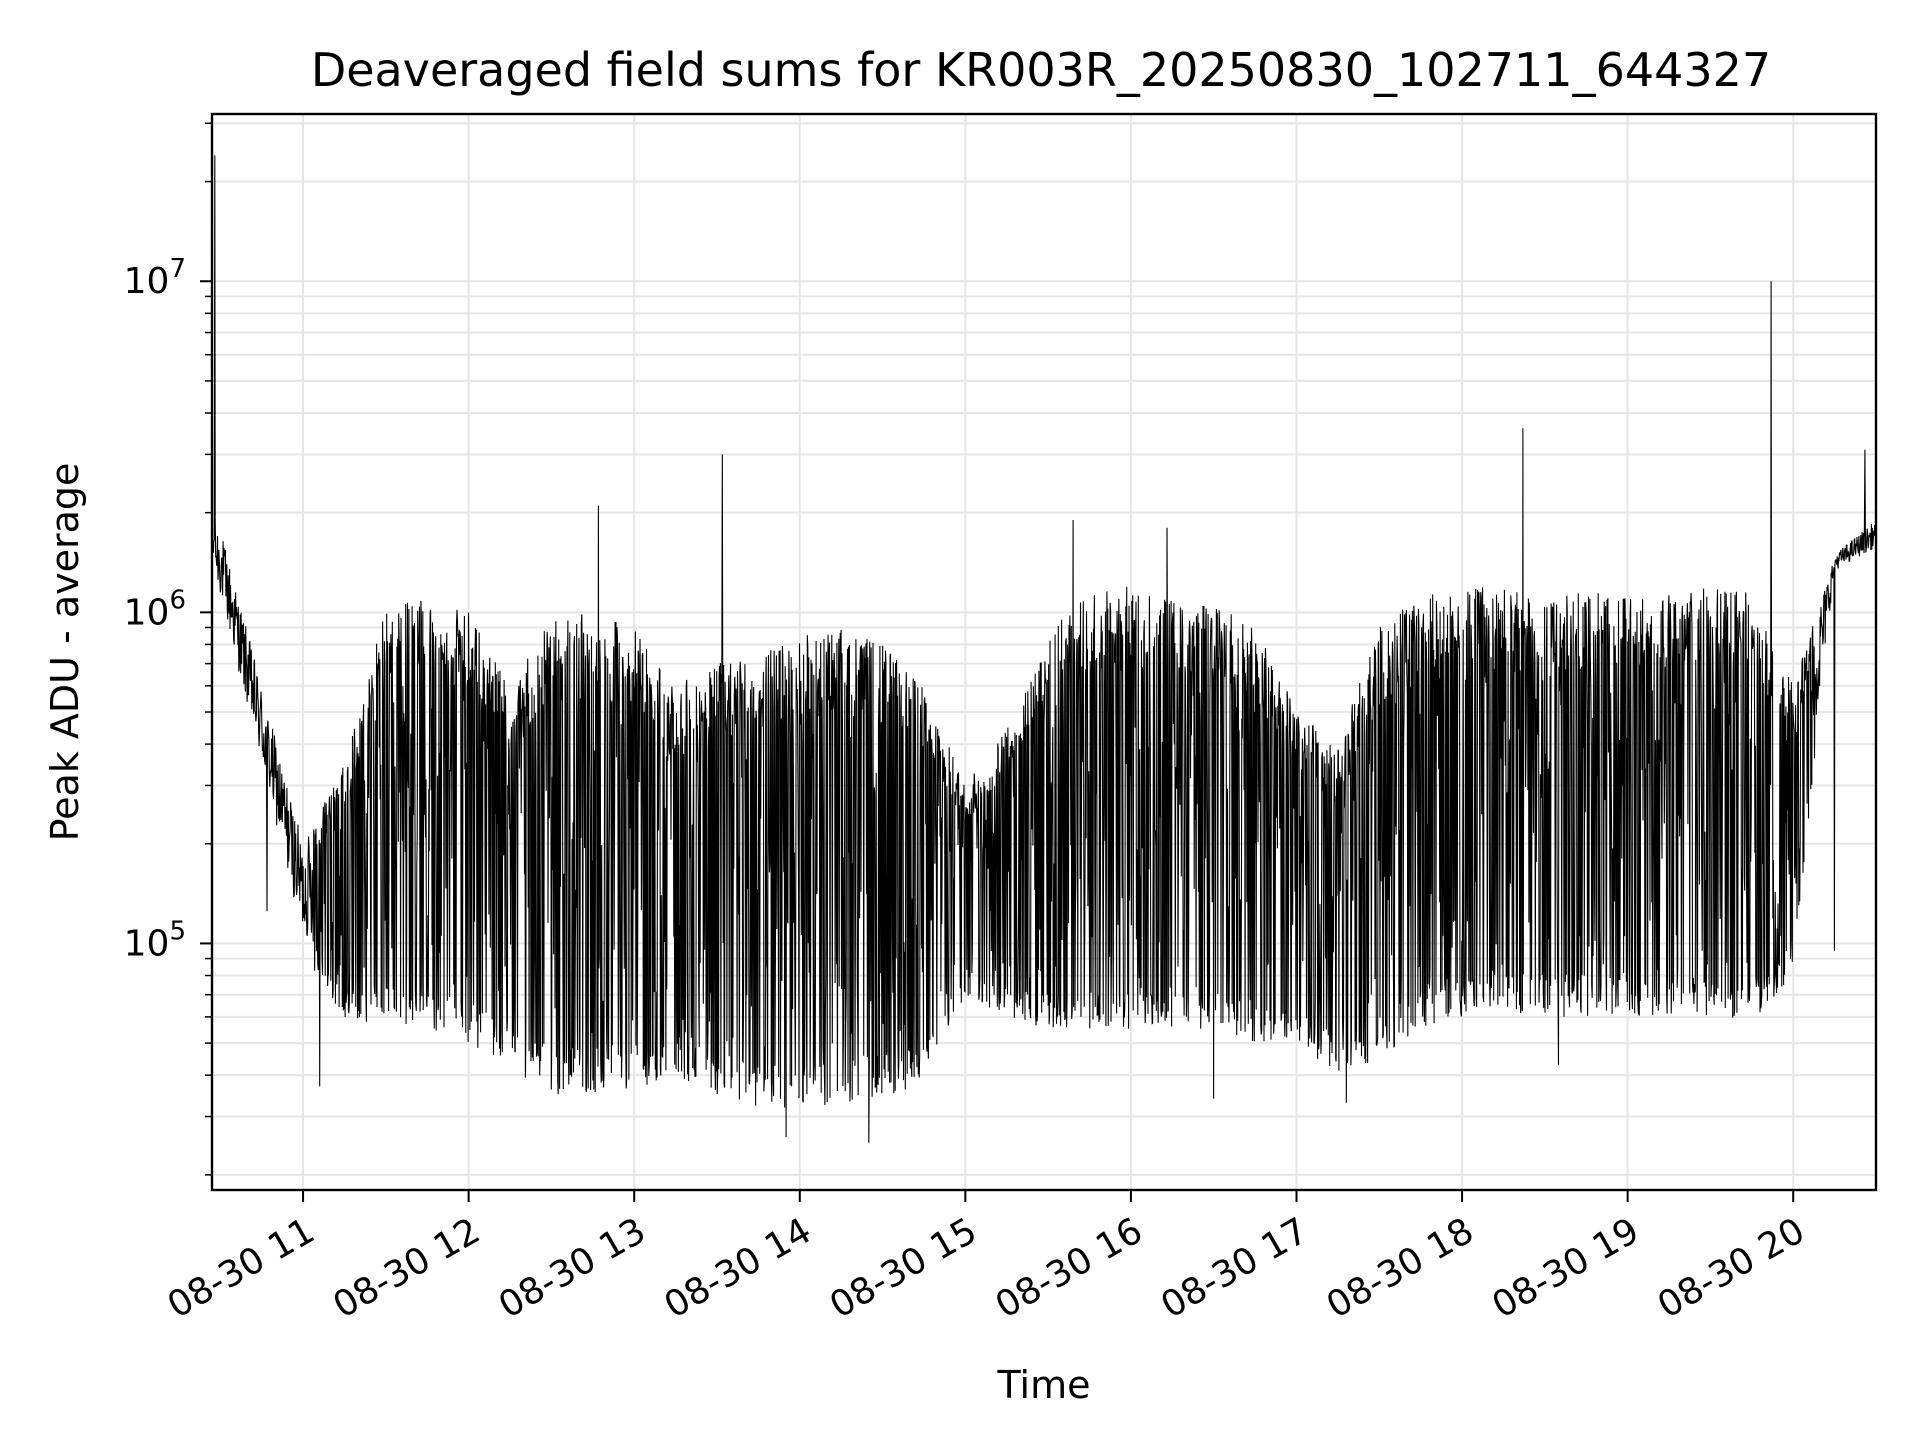 The image size is (1920, 1440). Describe the element at coordinates (65, 652) in the screenshot. I see `y-axis-label: Peak ADU - average` at that location.